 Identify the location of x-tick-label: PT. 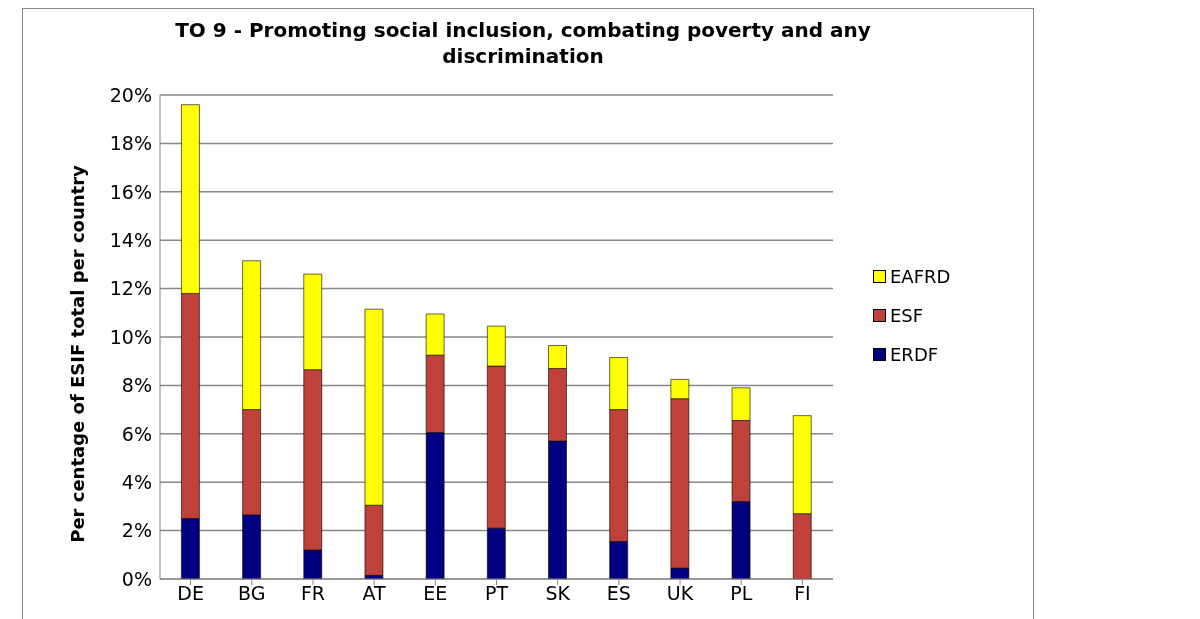
(496, 593).